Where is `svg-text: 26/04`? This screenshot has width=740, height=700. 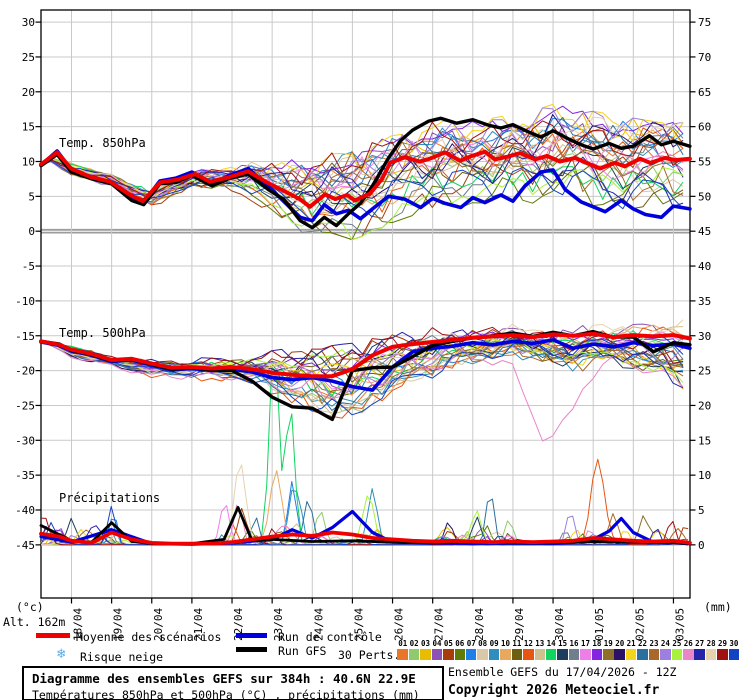 svg-text: 26/04 is located at coordinates (399, 624).